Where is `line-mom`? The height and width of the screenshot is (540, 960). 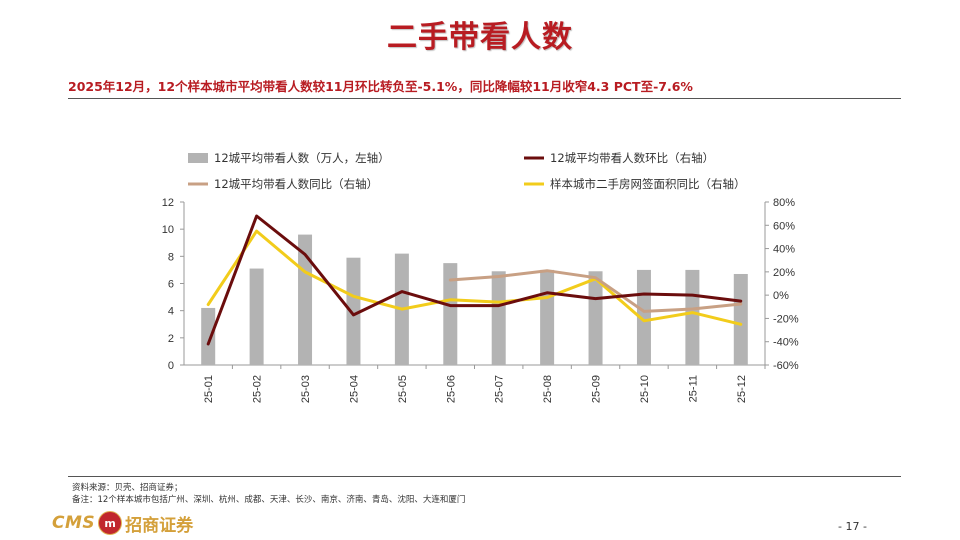 line-mom is located at coordinates (474, 280).